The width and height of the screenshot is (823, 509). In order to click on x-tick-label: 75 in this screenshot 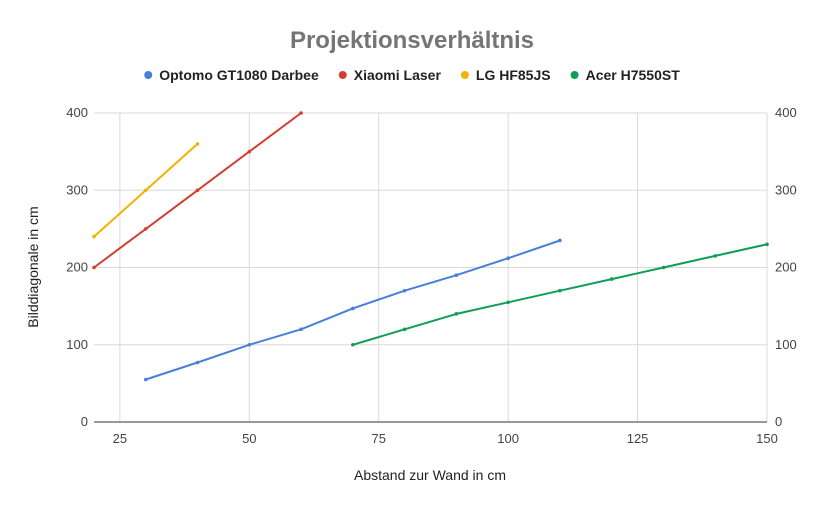, I will do `click(378, 438)`.